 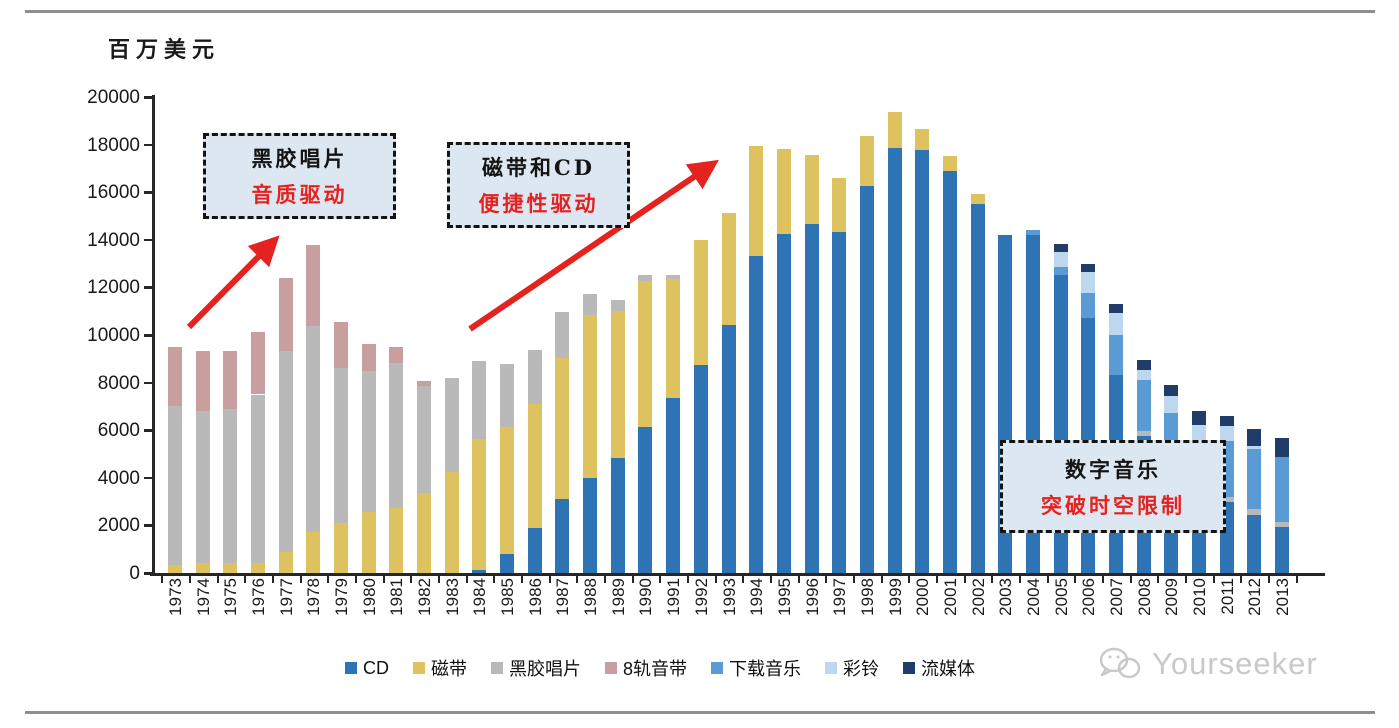 What do you see at coordinates (508, 597) in the screenshot?
I see `x-tick-label-1985: 1985` at bounding box center [508, 597].